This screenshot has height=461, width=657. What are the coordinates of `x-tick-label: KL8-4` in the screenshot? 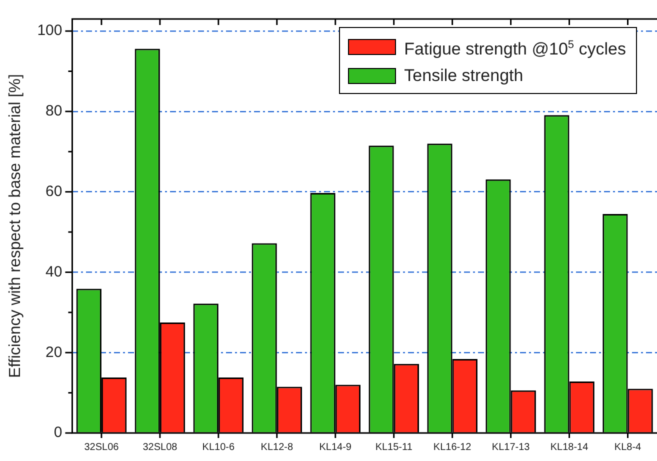 It's located at (628, 447).